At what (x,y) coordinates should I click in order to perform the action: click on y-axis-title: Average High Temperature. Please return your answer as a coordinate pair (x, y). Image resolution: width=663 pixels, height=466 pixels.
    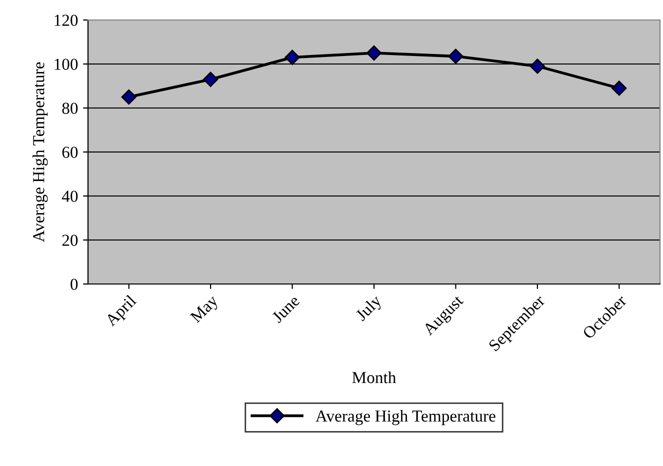
    Looking at the image, I should click on (40, 152).